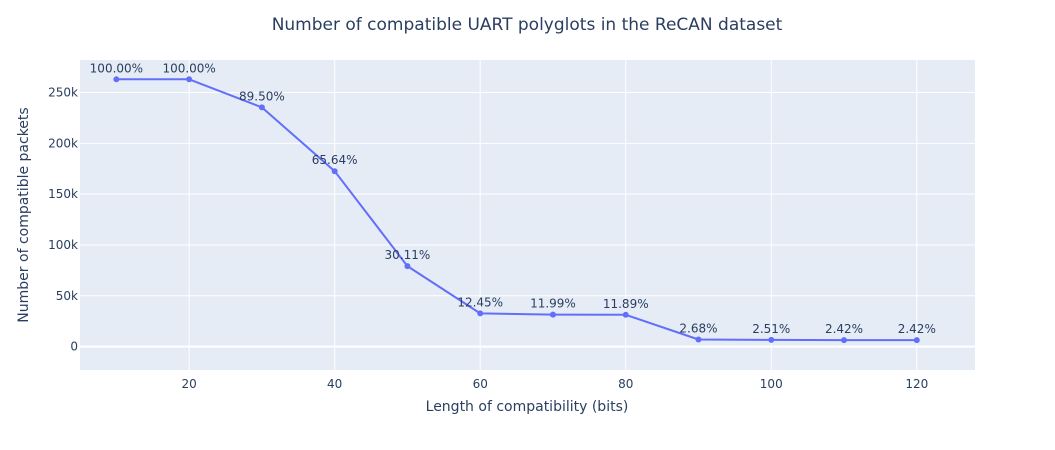 The image size is (1055, 450). What do you see at coordinates (626, 304) in the screenshot?
I see `data-label: 11.89%` at bounding box center [626, 304].